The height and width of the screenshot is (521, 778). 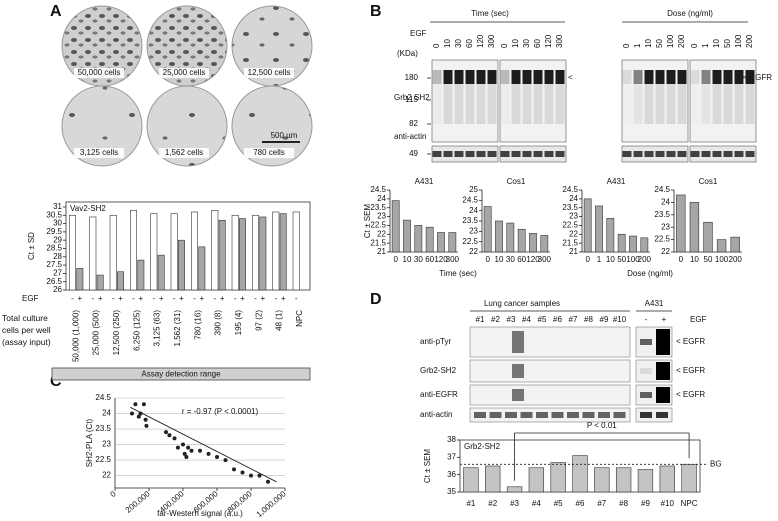 I want to click on x-tick-label: 50,000 (1,000), so click(x=75, y=336).